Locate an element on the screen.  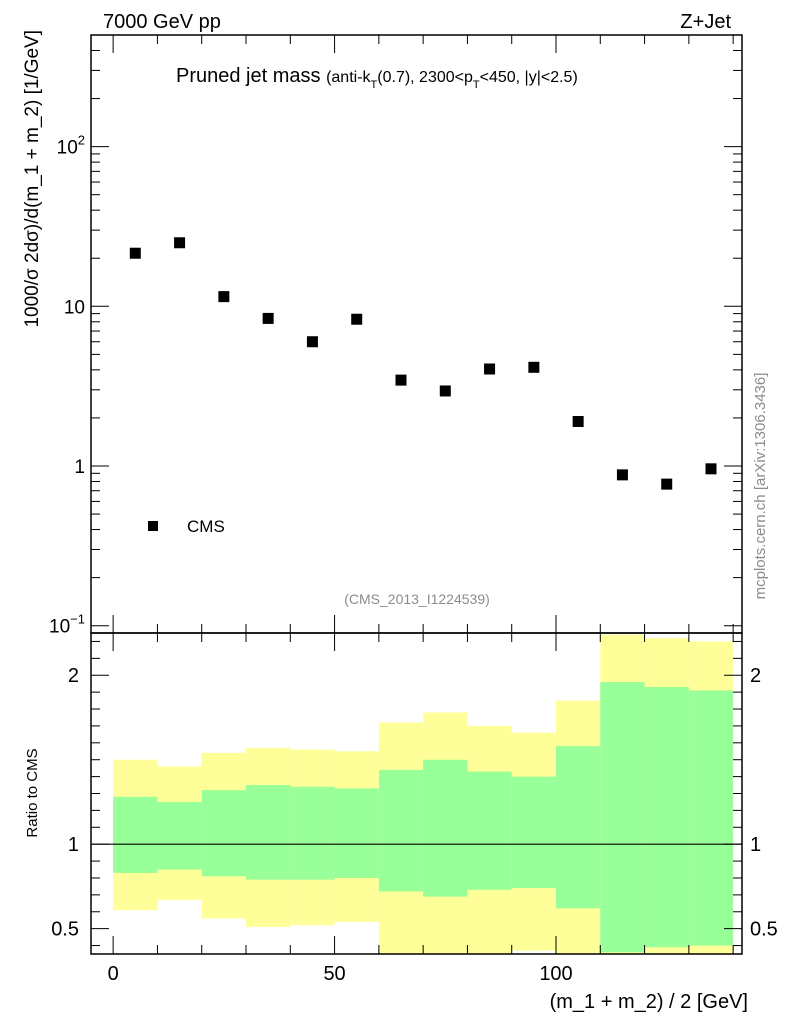
main-y-tick-label: 1 is located at coordinates (79, 467).